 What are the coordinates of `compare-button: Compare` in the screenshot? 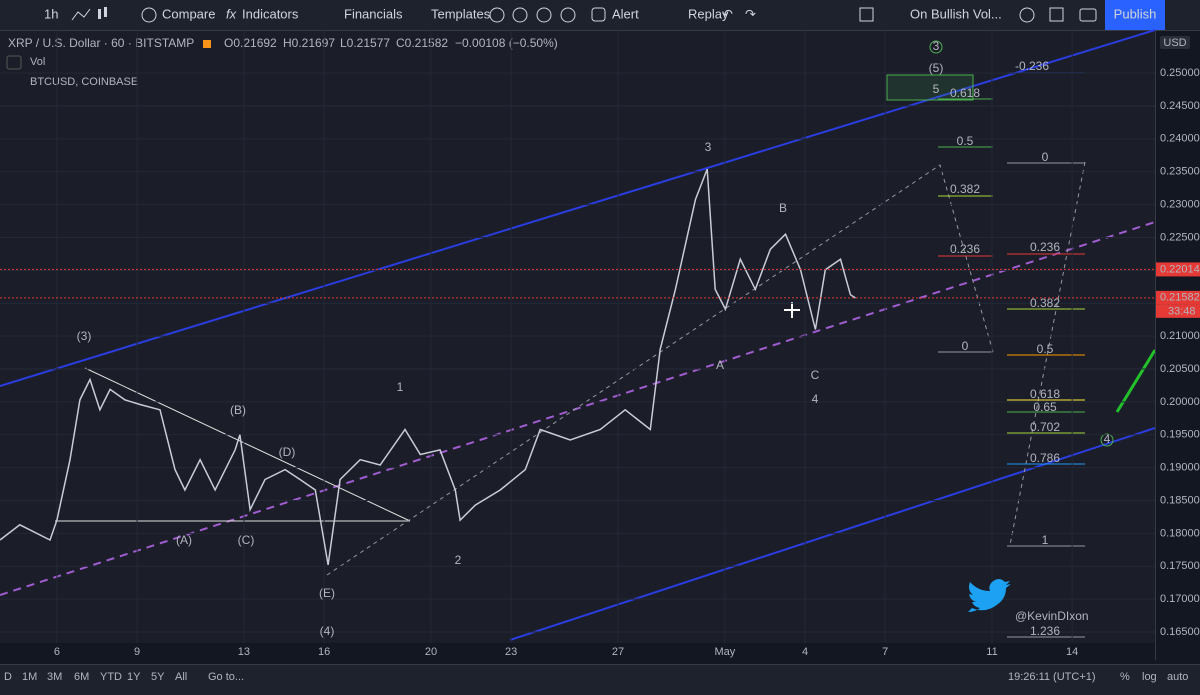 It's located at (188, 13).